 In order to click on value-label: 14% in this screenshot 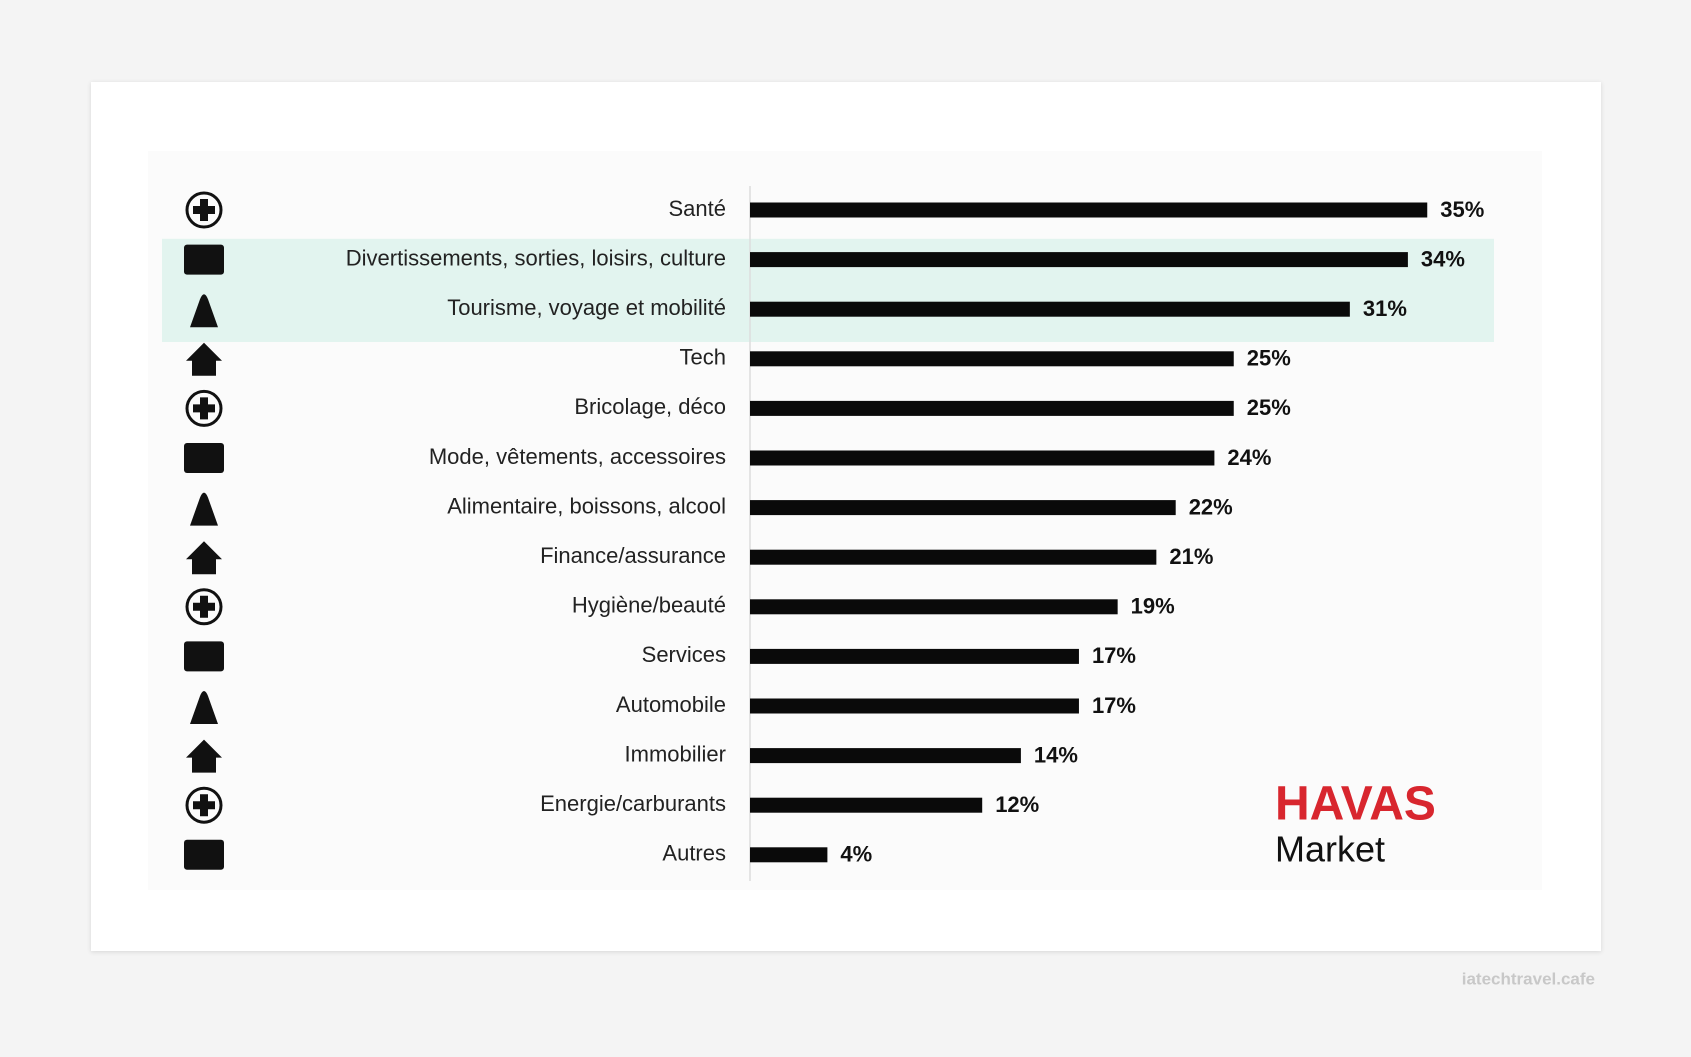, I will do `click(1056, 754)`.